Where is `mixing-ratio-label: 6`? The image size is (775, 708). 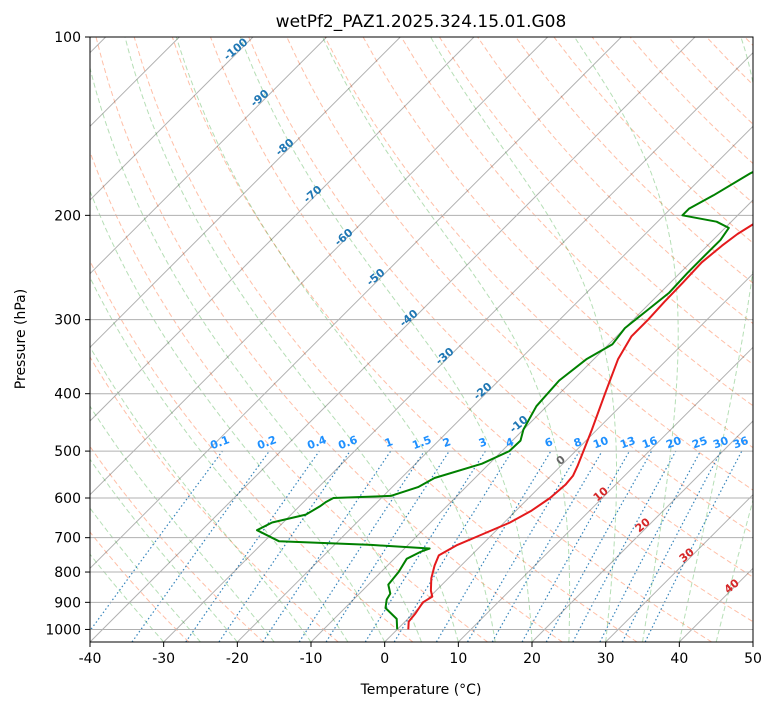 mixing-ratio-label: 6 is located at coordinates (549, 442).